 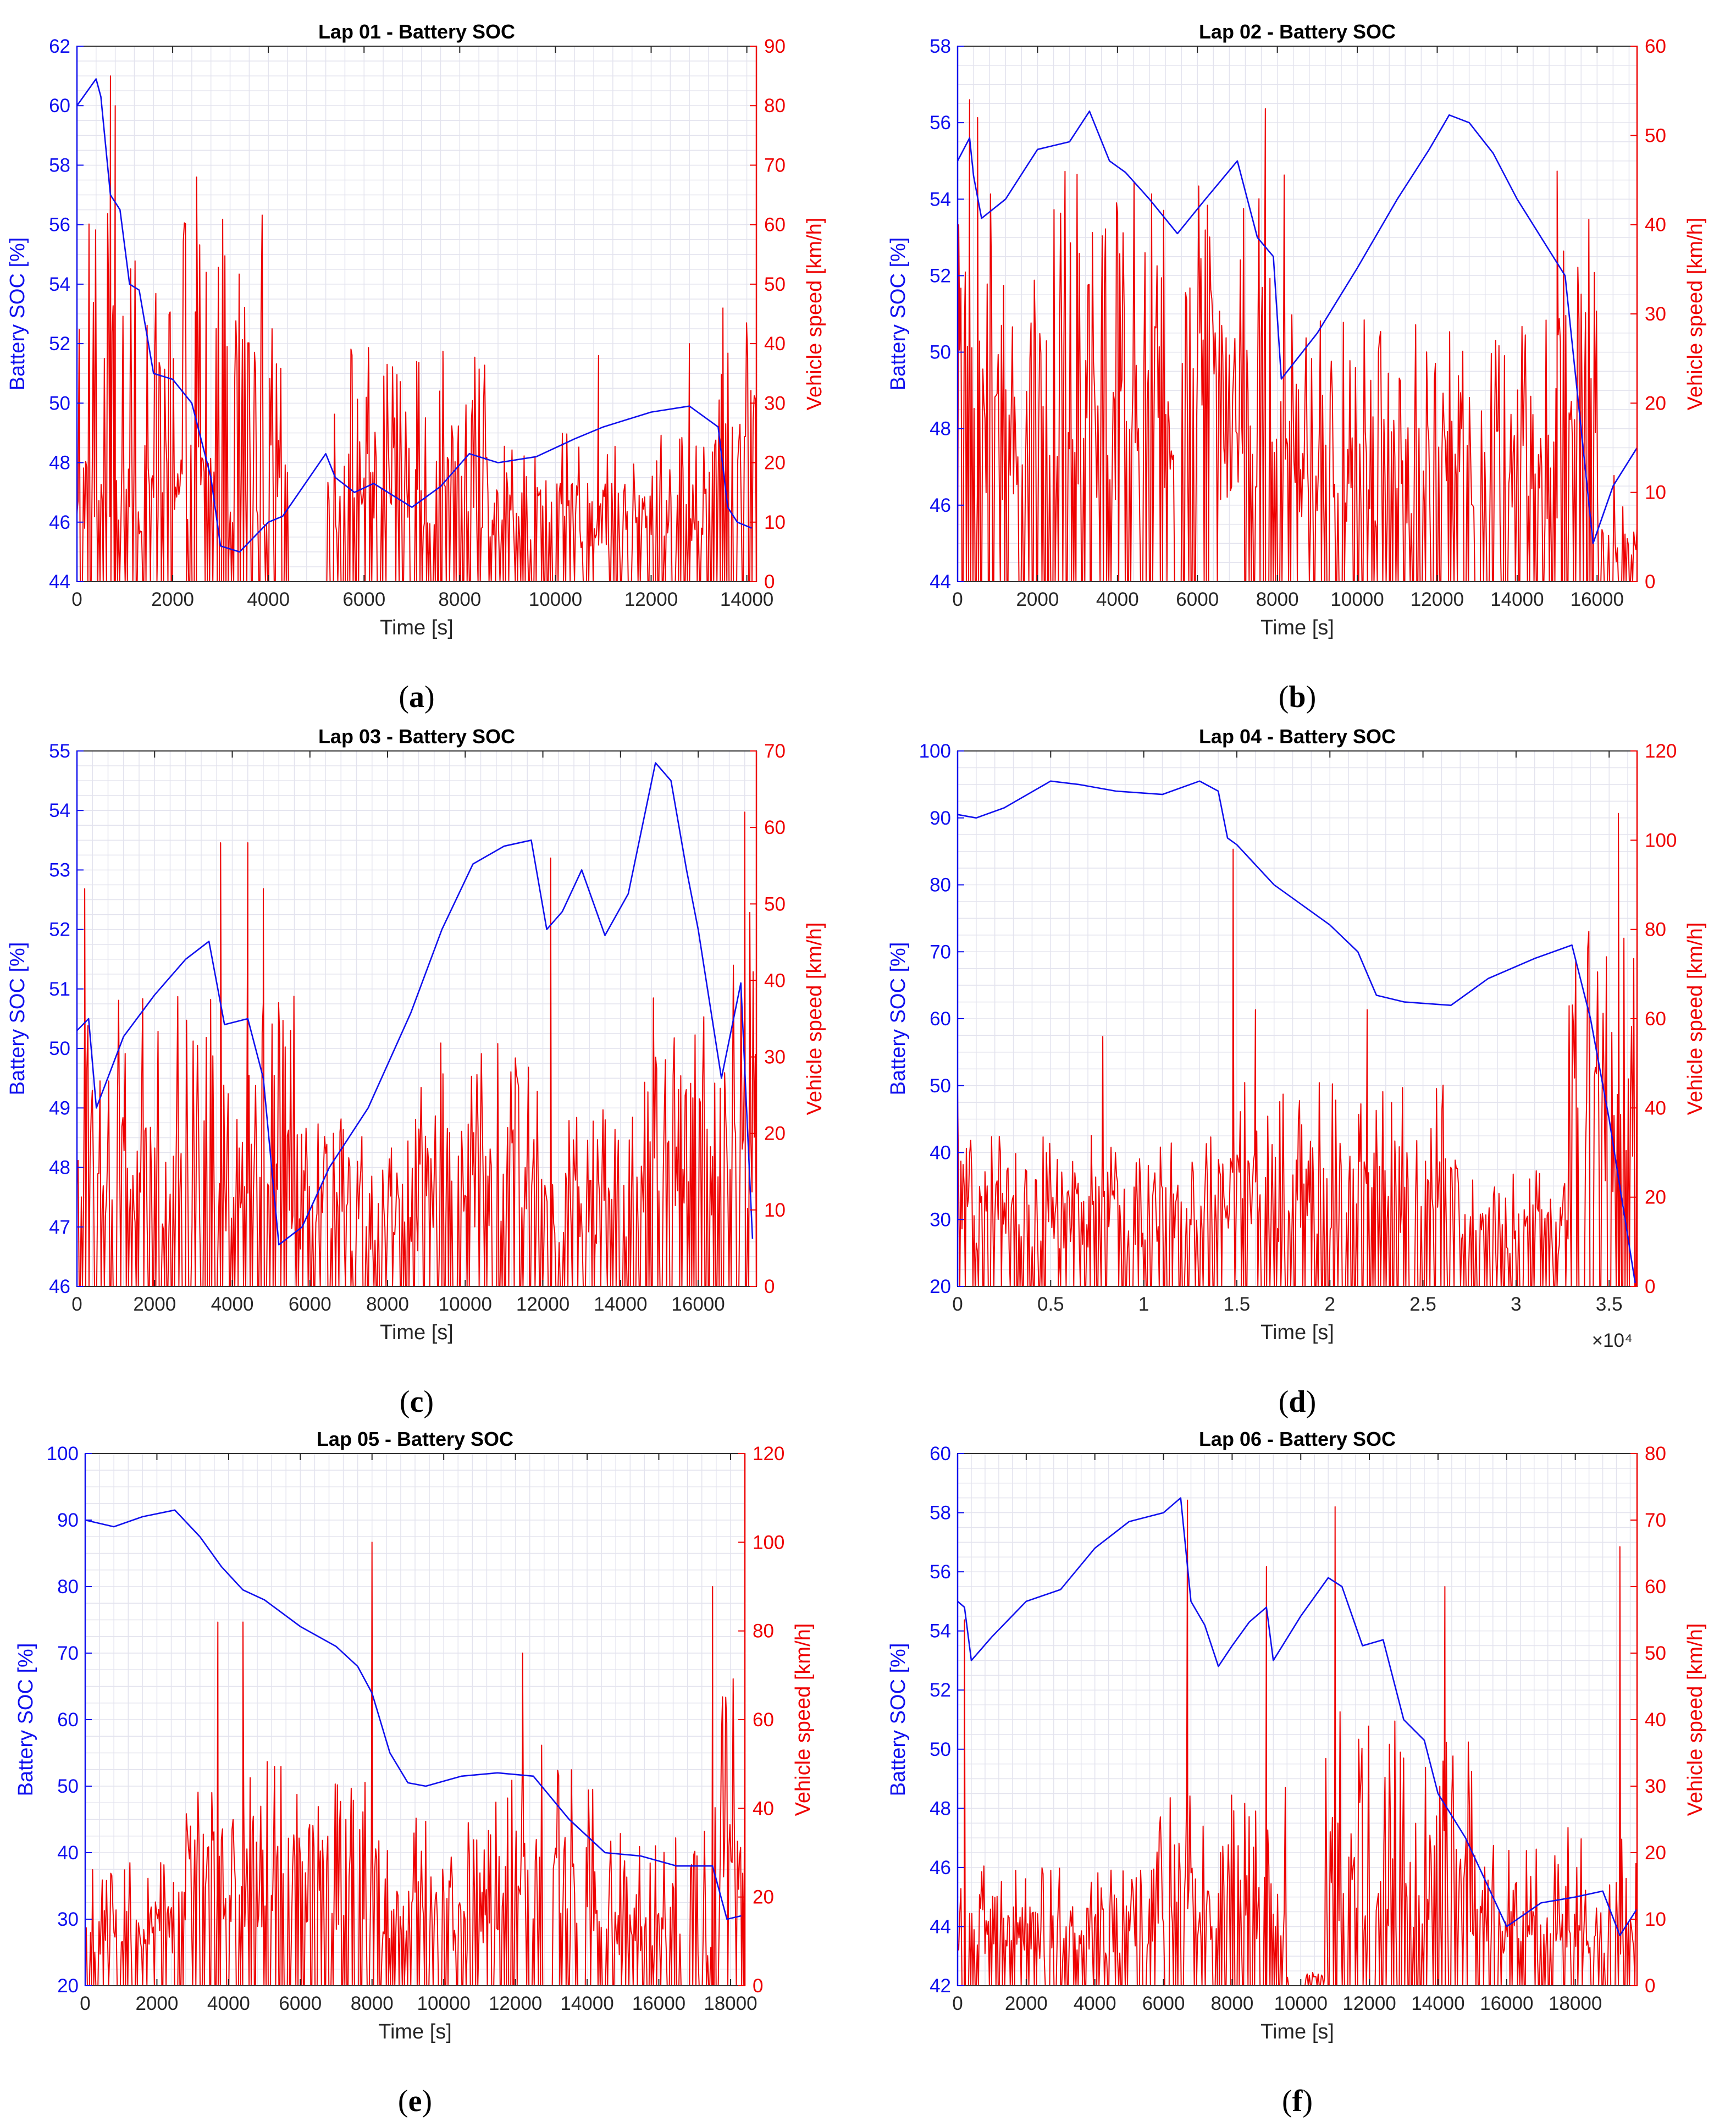 What do you see at coordinates (1506, 2003) in the screenshot?
I see `chart-f-xtick-label: 16000` at bounding box center [1506, 2003].